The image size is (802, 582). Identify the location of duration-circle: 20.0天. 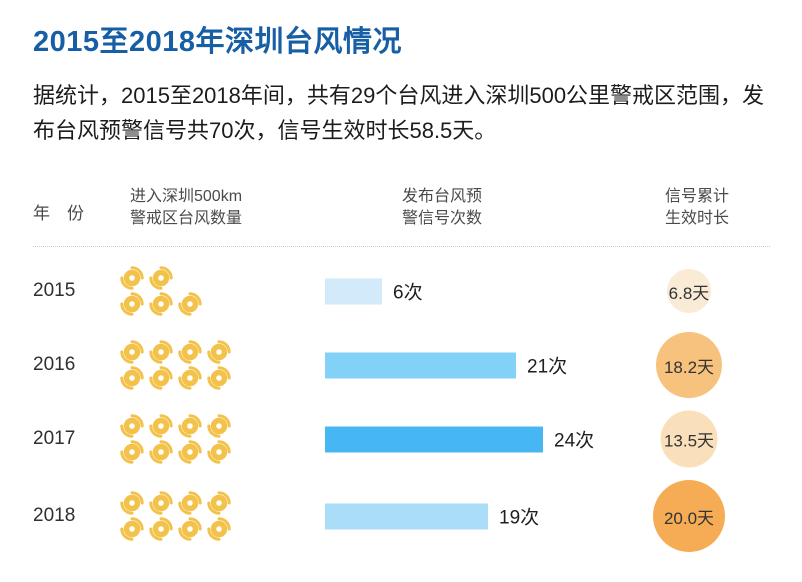
(689, 516).